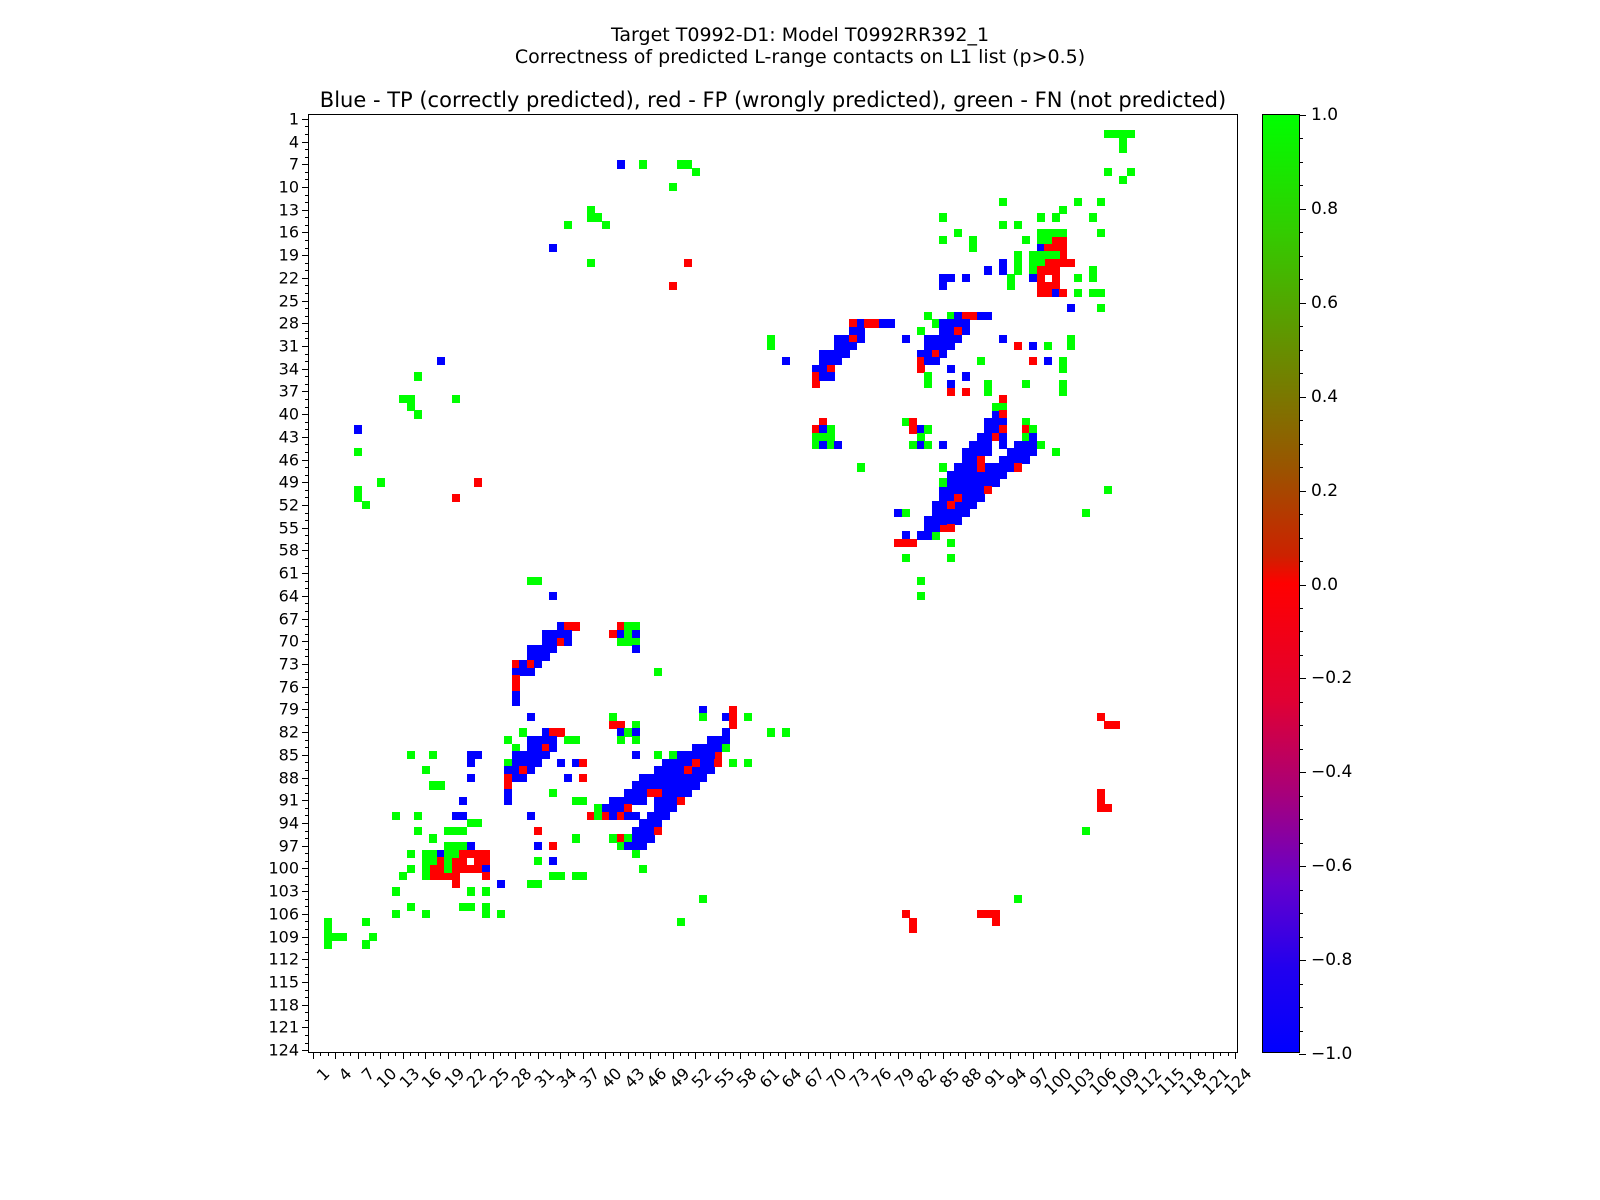 The width and height of the screenshot is (1600, 1200). What do you see at coordinates (323, 1074) in the screenshot?
I see `x-tick-label: 1` at bounding box center [323, 1074].